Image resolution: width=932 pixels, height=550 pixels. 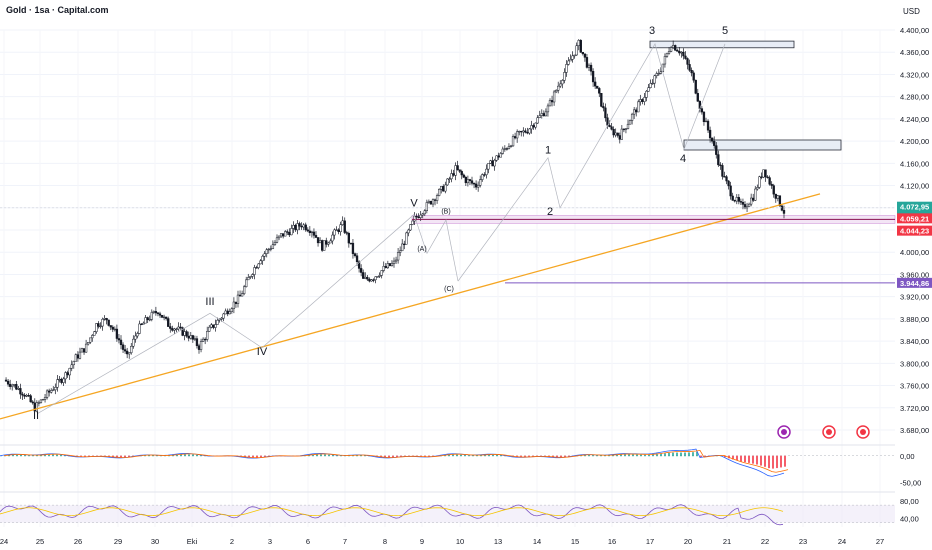 I want to click on y-tick-label: 4.280,00, so click(x=914, y=97).